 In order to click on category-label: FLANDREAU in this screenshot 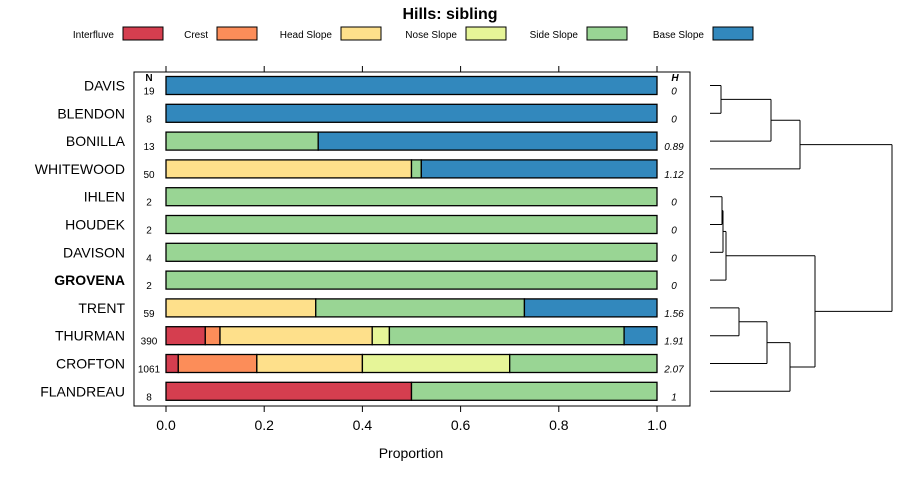, I will do `click(82, 391)`.